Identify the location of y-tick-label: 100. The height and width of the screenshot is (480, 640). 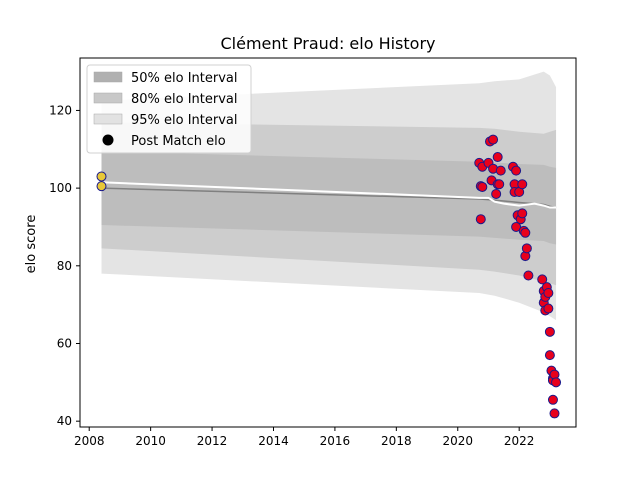
(60, 188).